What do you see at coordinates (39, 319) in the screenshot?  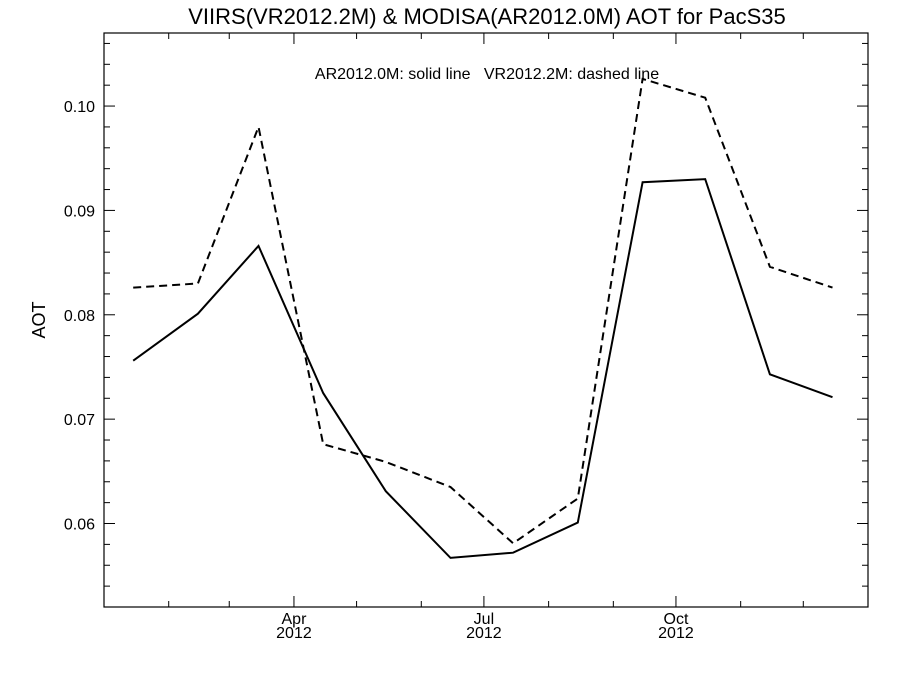 I see `y-axis-label: AOT` at bounding box center [39, 319].